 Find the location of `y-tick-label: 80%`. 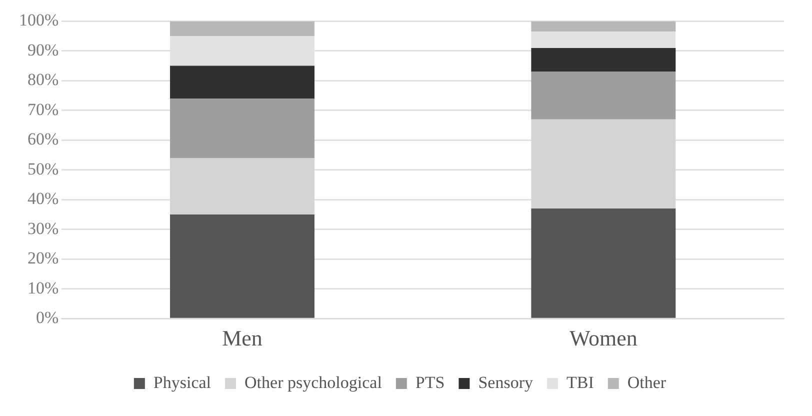

y-tick-label: 80% is located at coordinates (43, 80).